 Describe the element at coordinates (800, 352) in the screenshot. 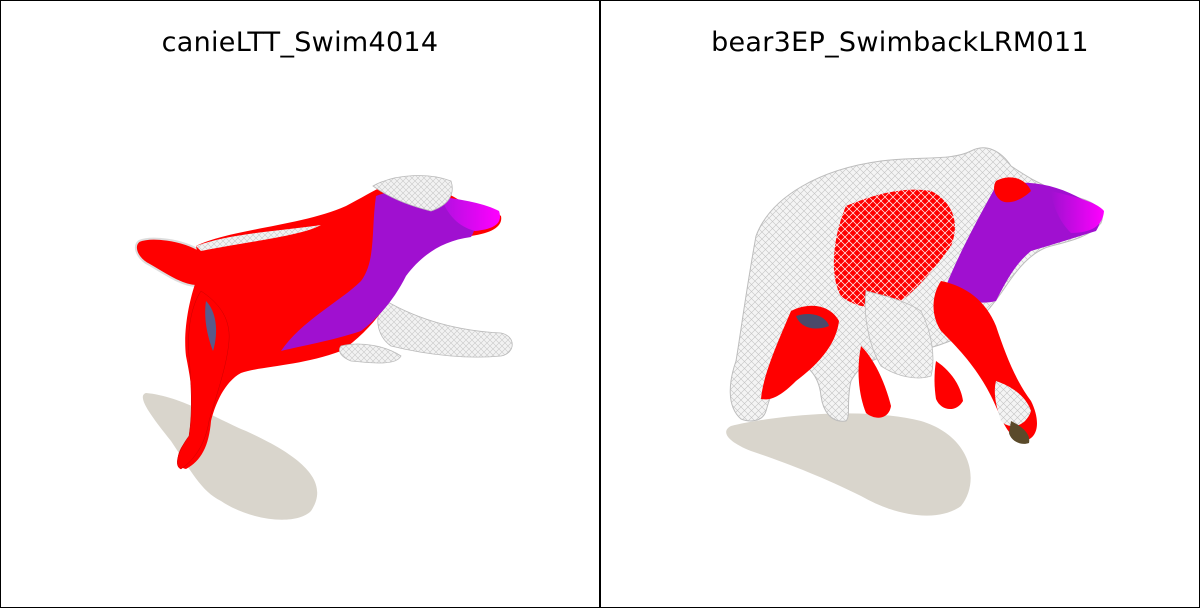

I see `right-hind-leg` at that location.